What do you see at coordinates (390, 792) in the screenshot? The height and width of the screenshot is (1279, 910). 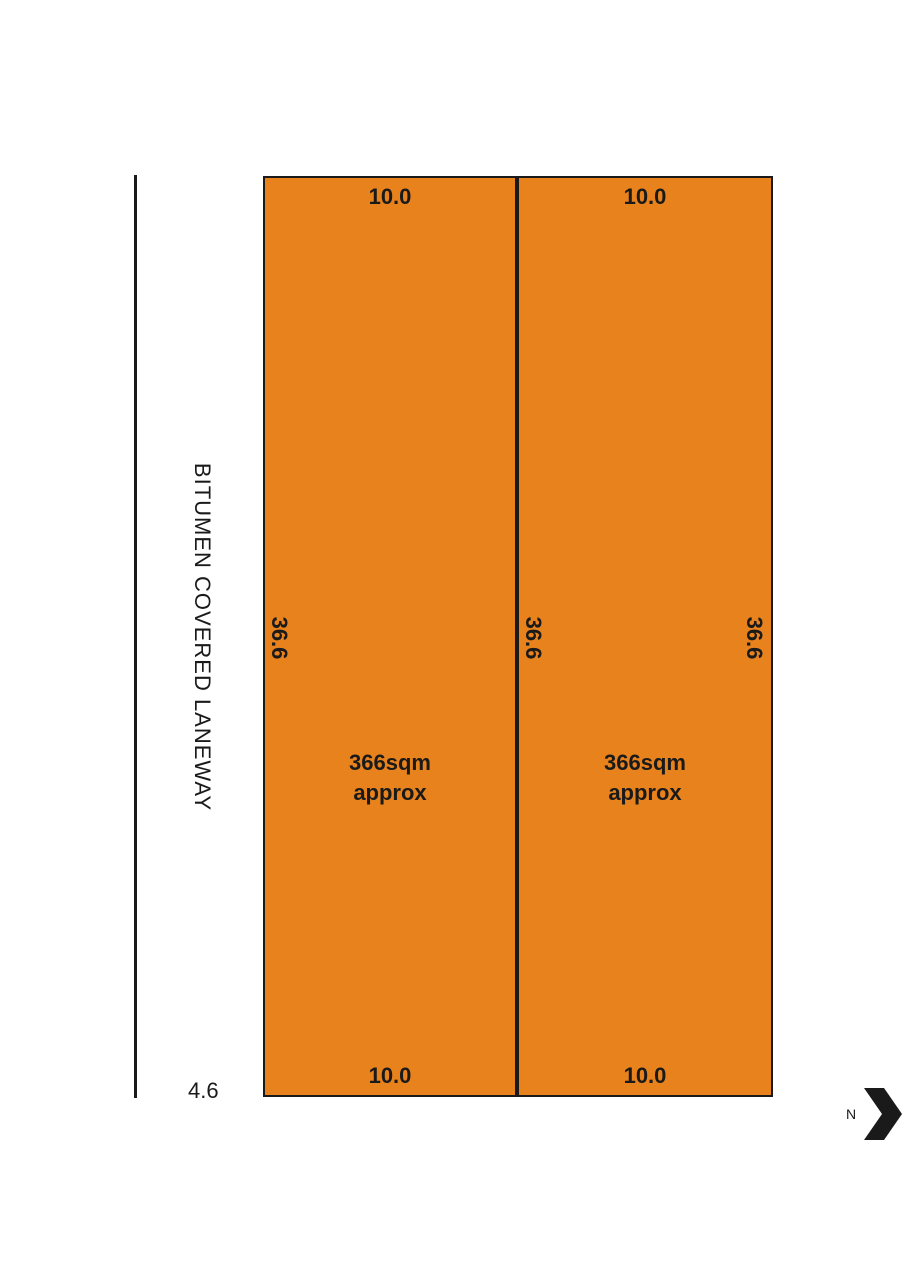 I see `lot-1-area-qualifier: approx` at bounding box center [390, 792].